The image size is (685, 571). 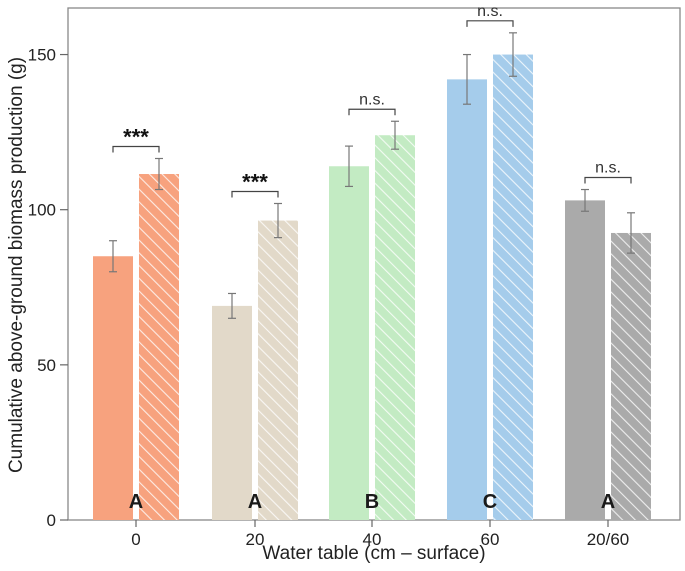 I want to click on x-axis-title: Water table (cm – surface), so click(x=373, y=553).